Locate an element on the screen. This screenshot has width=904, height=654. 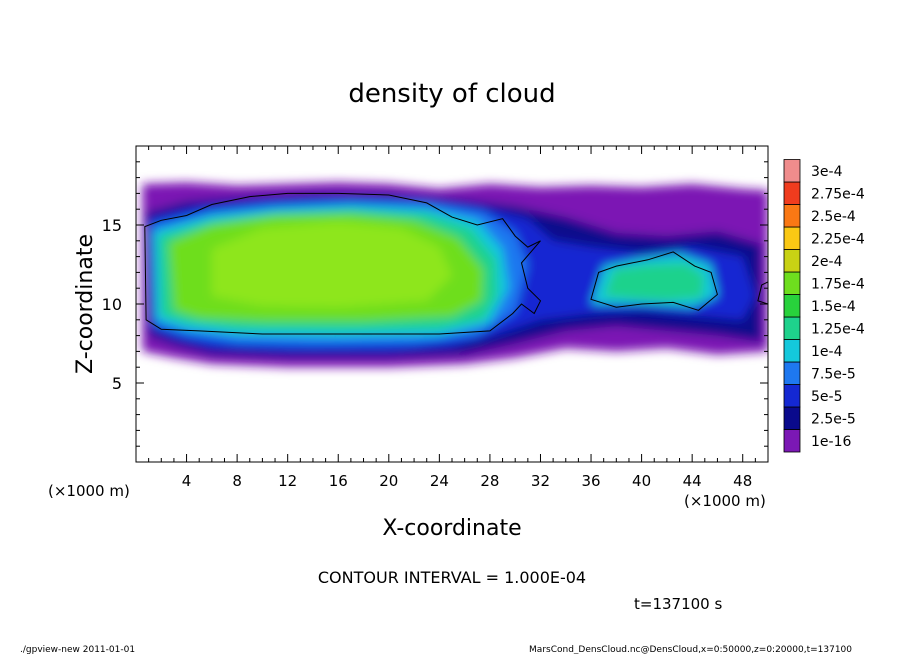
colorbar-label: 1.75e-4 is located at coordinates (838, 284).